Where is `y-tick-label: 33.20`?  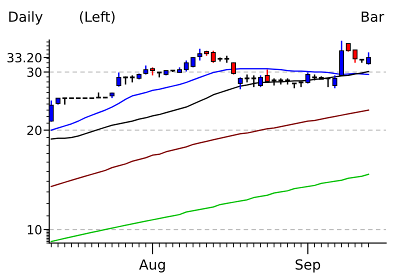
y-tick-label: 33.20 is located at coordinates (24, 57).